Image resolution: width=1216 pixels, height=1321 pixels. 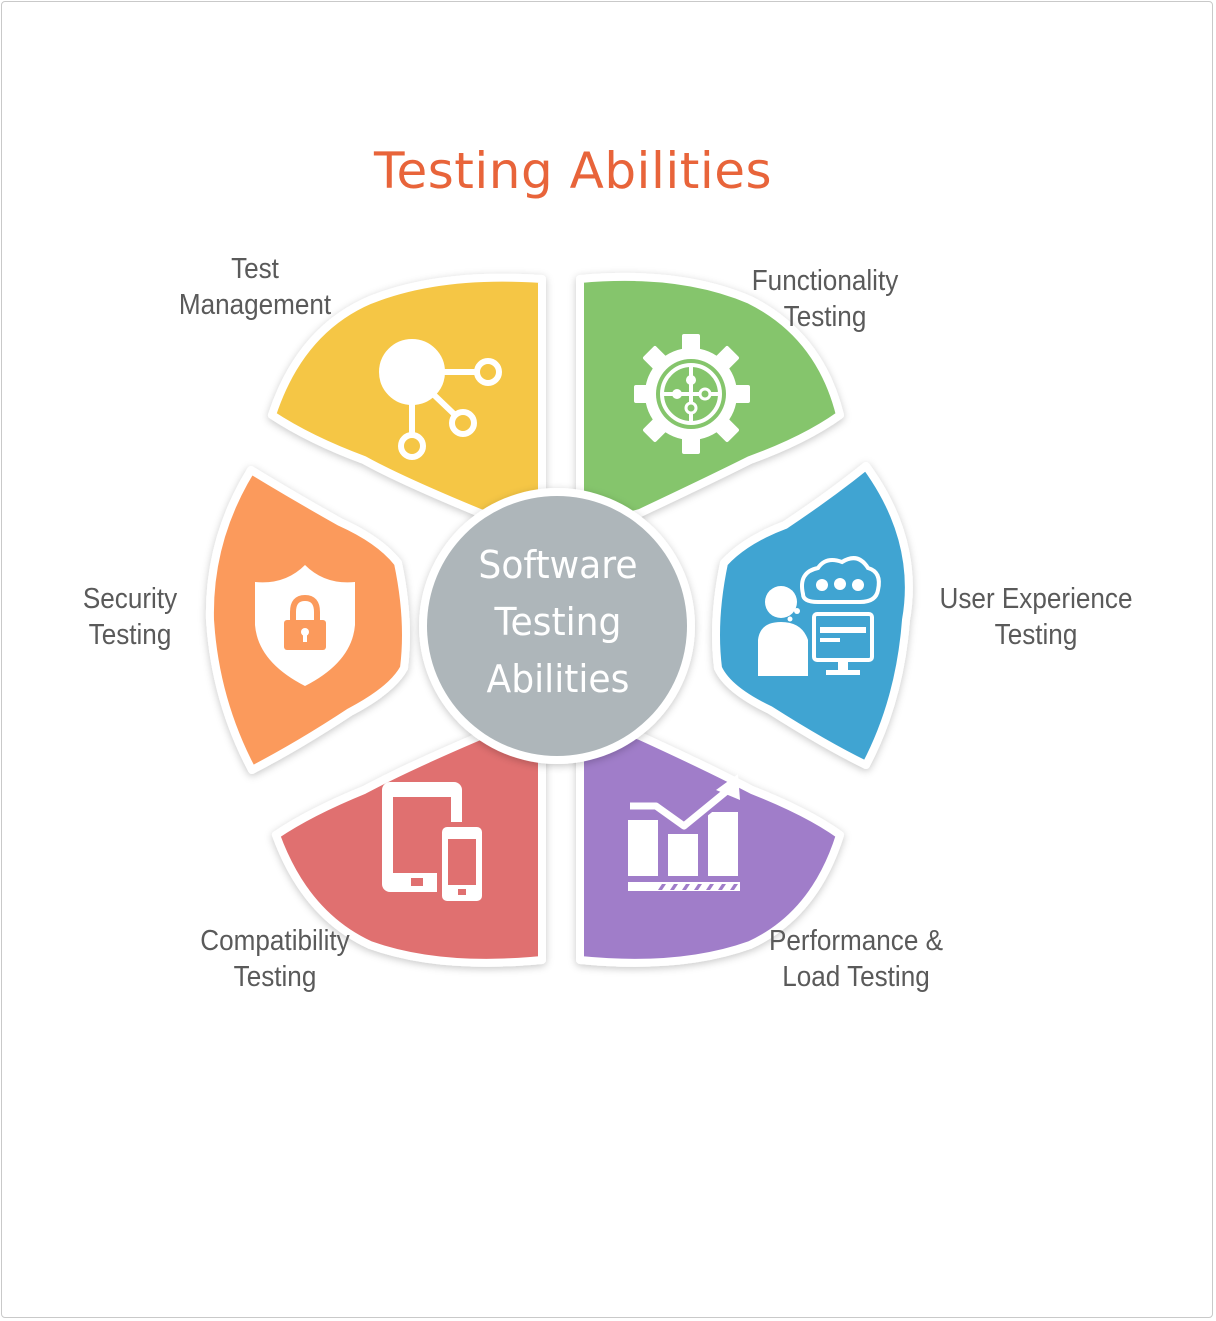 I want to click on label-functionality-testing-line2: Testing, so click(x=825, y=317).